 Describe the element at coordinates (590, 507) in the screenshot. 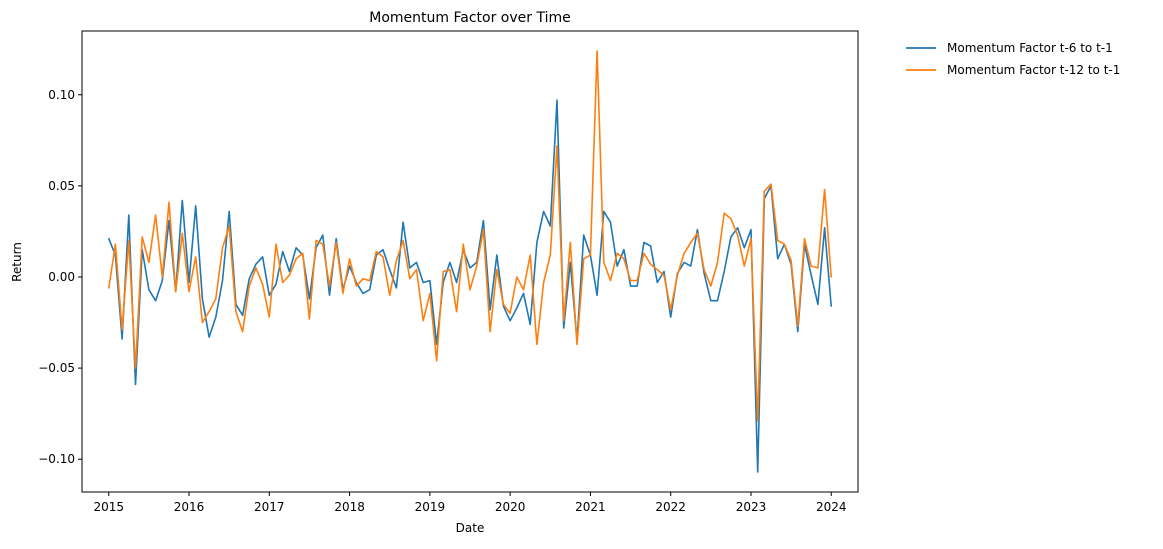

I see `x-tick-label: 2021` at that location.